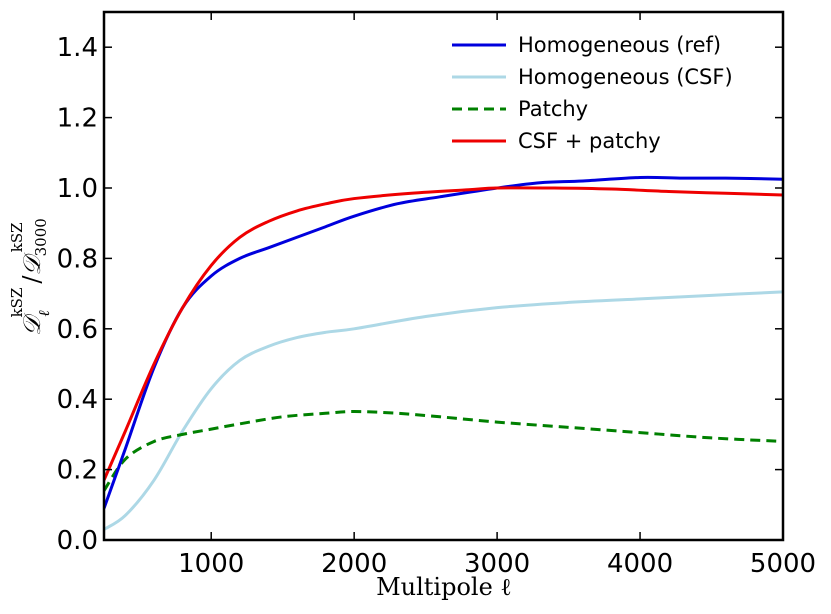 This screenshot has height=614, width=831. What do you see at coordinates (77, 119) in the screenshot?
I see `y-tick-label: 1.2` at bounding box center [77, 119].